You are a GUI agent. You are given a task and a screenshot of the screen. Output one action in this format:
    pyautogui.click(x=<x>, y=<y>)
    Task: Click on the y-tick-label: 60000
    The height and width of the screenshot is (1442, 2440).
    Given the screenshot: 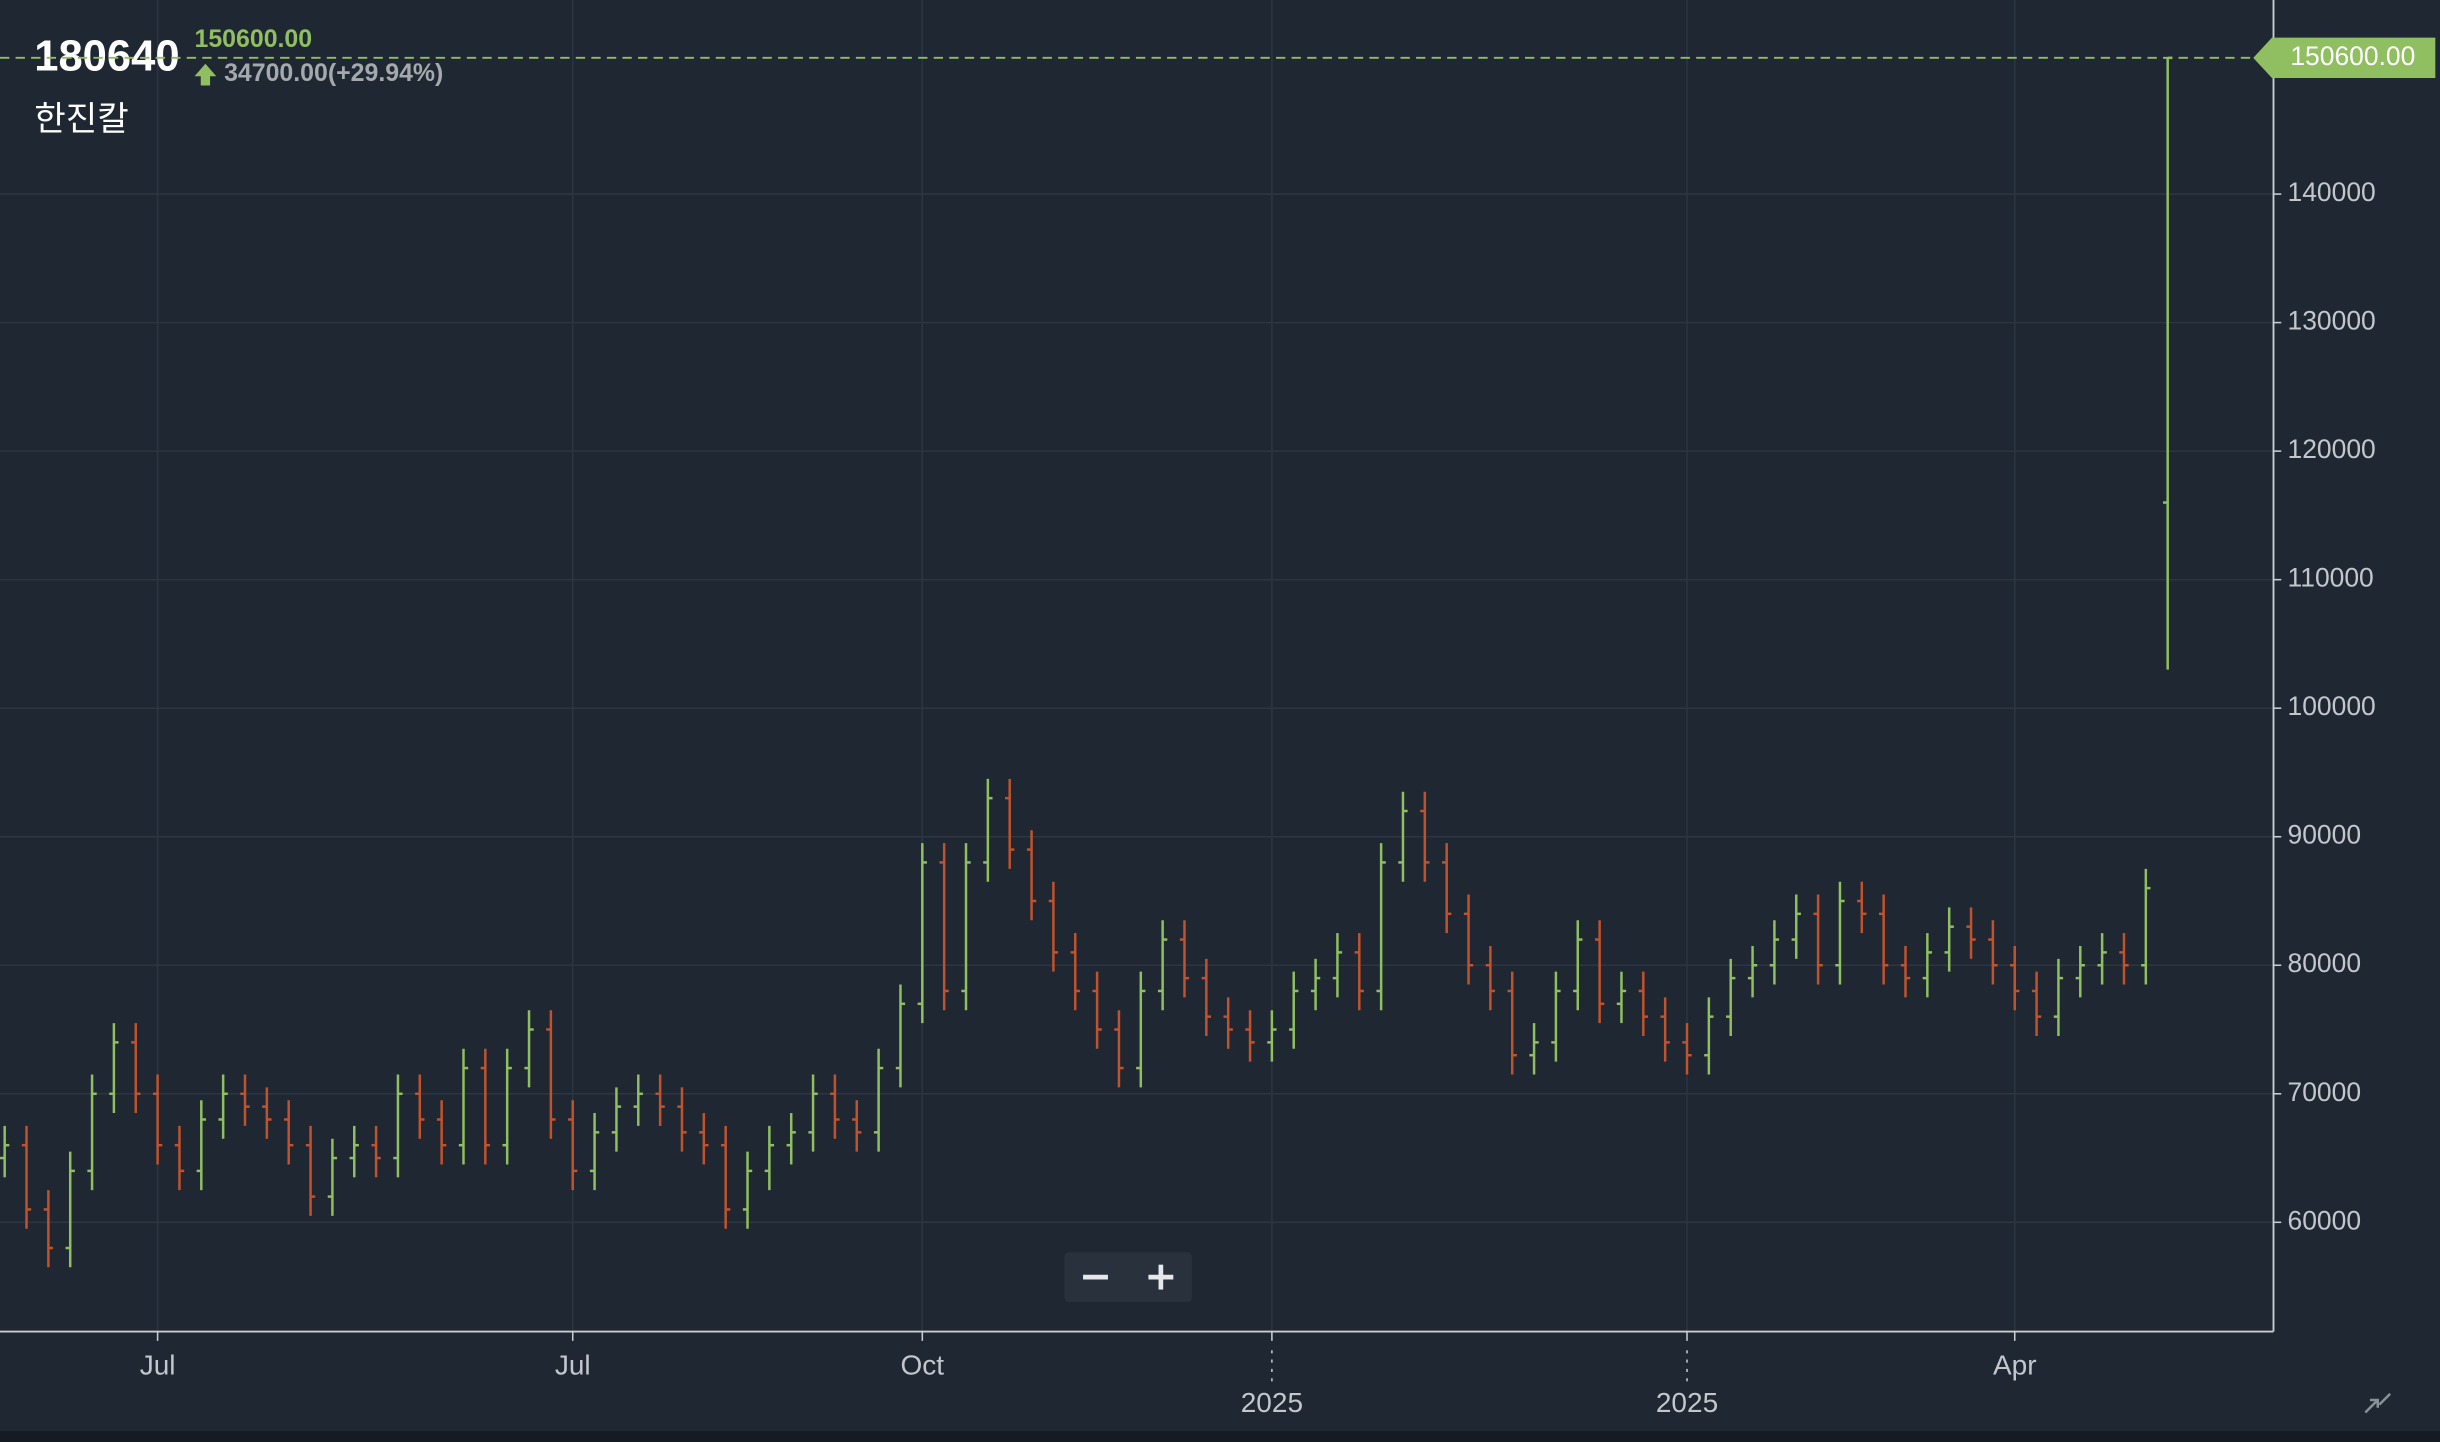 What is the action you would take?
    pyautogui.click(x=2325, y=1220)
    